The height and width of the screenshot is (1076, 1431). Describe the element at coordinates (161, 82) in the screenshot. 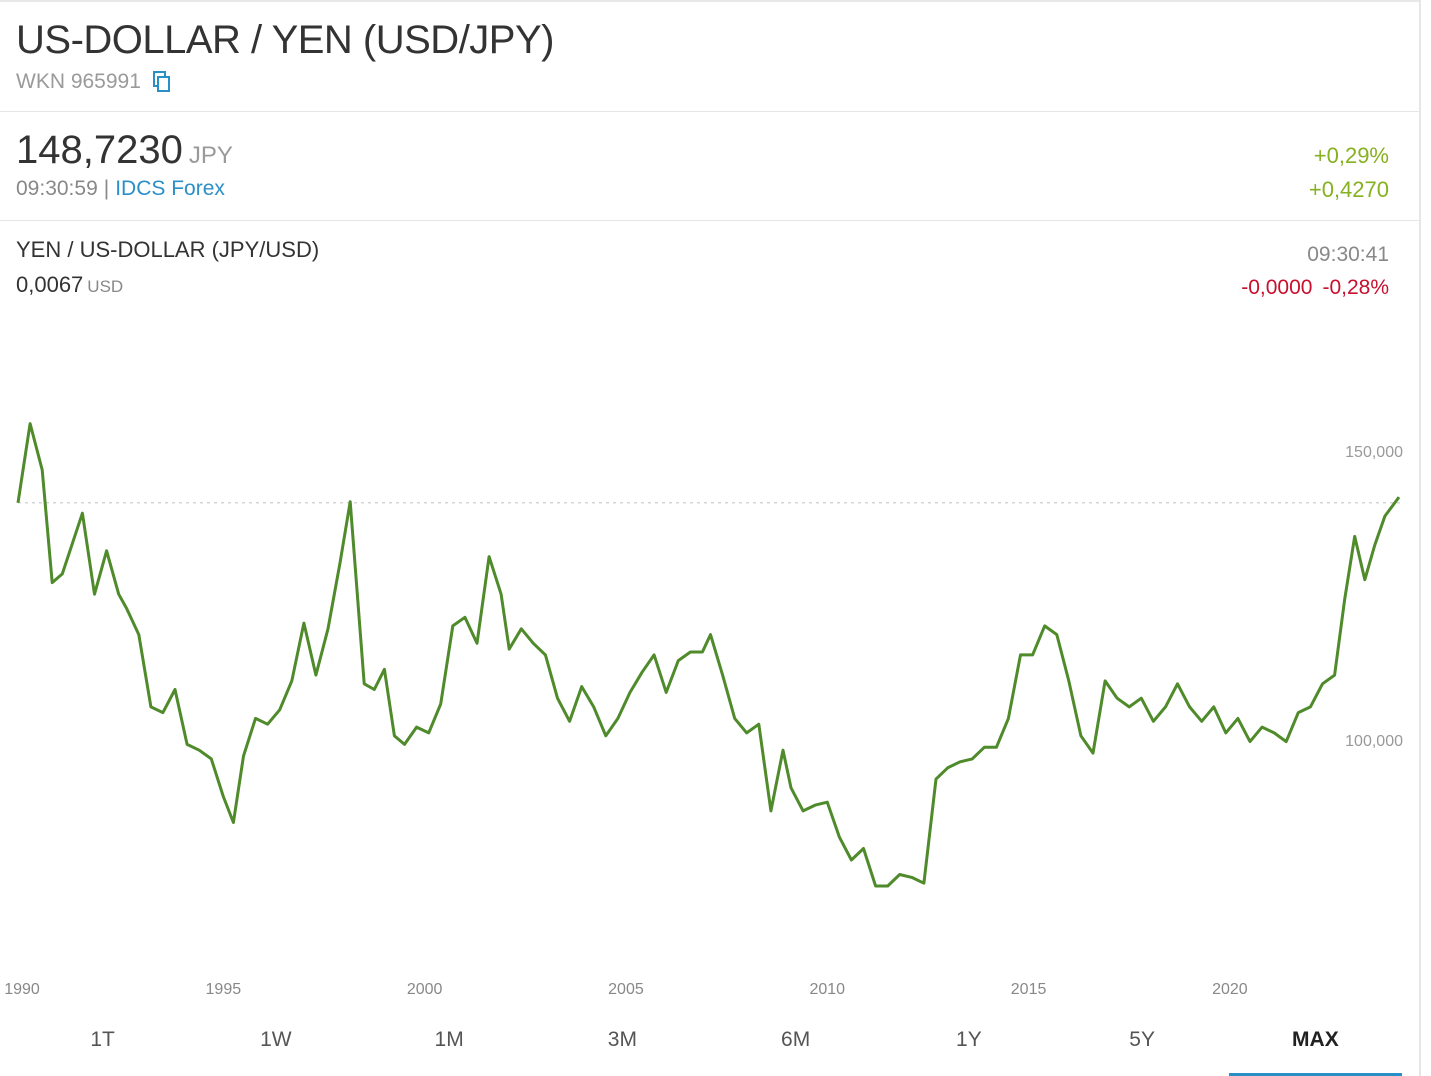

I see `copy-icon` at that location.